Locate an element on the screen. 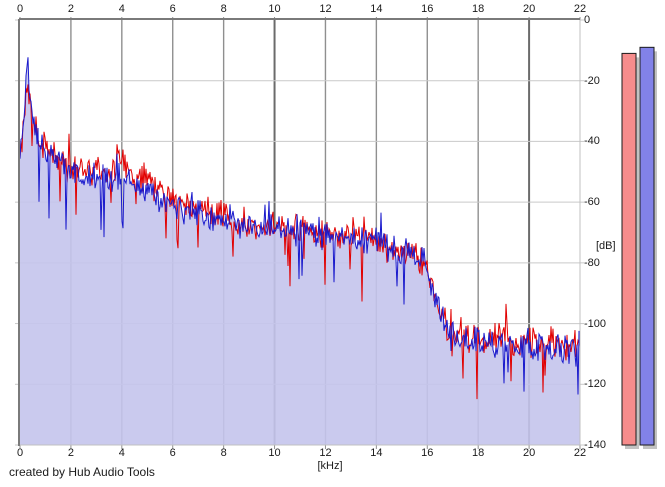 The width and height of the screenshot is (665, 487). x-tick-label-top: 16 is located at coordinates (427, 9).